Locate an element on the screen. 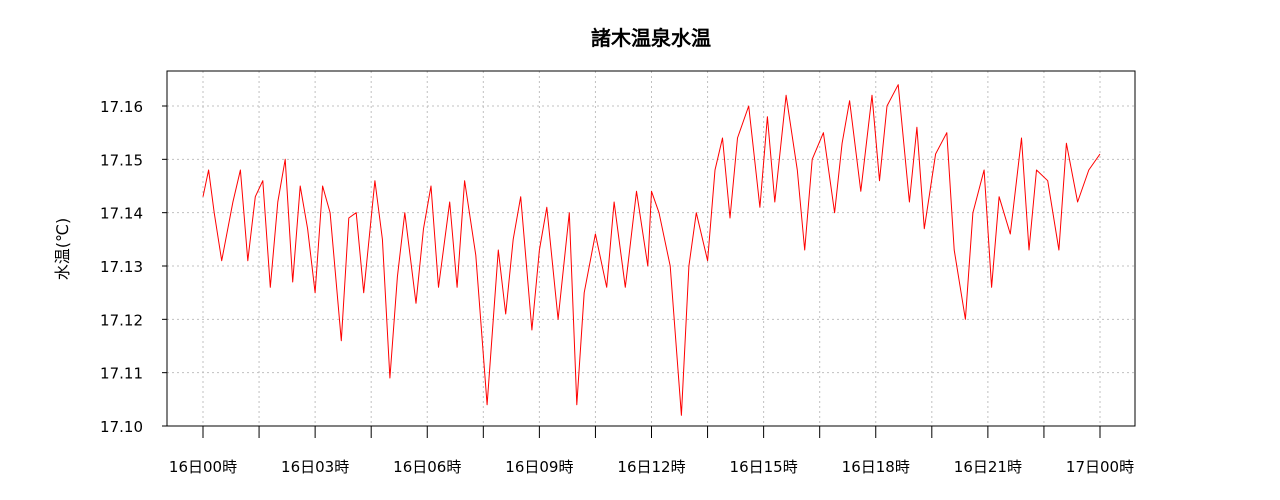 This screenshot has height=500, width=1280. y-tick-label: 17.15 is located at coordinates (121, 160).